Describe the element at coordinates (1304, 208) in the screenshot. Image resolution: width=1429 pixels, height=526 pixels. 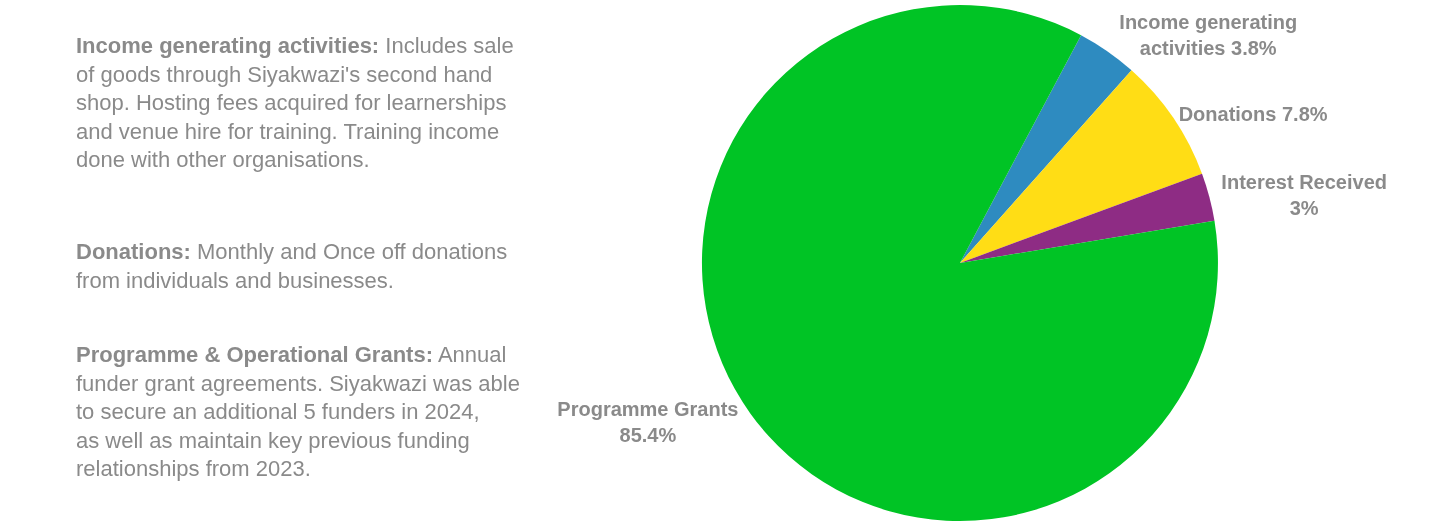
I see `data-label: 3%` at that location.